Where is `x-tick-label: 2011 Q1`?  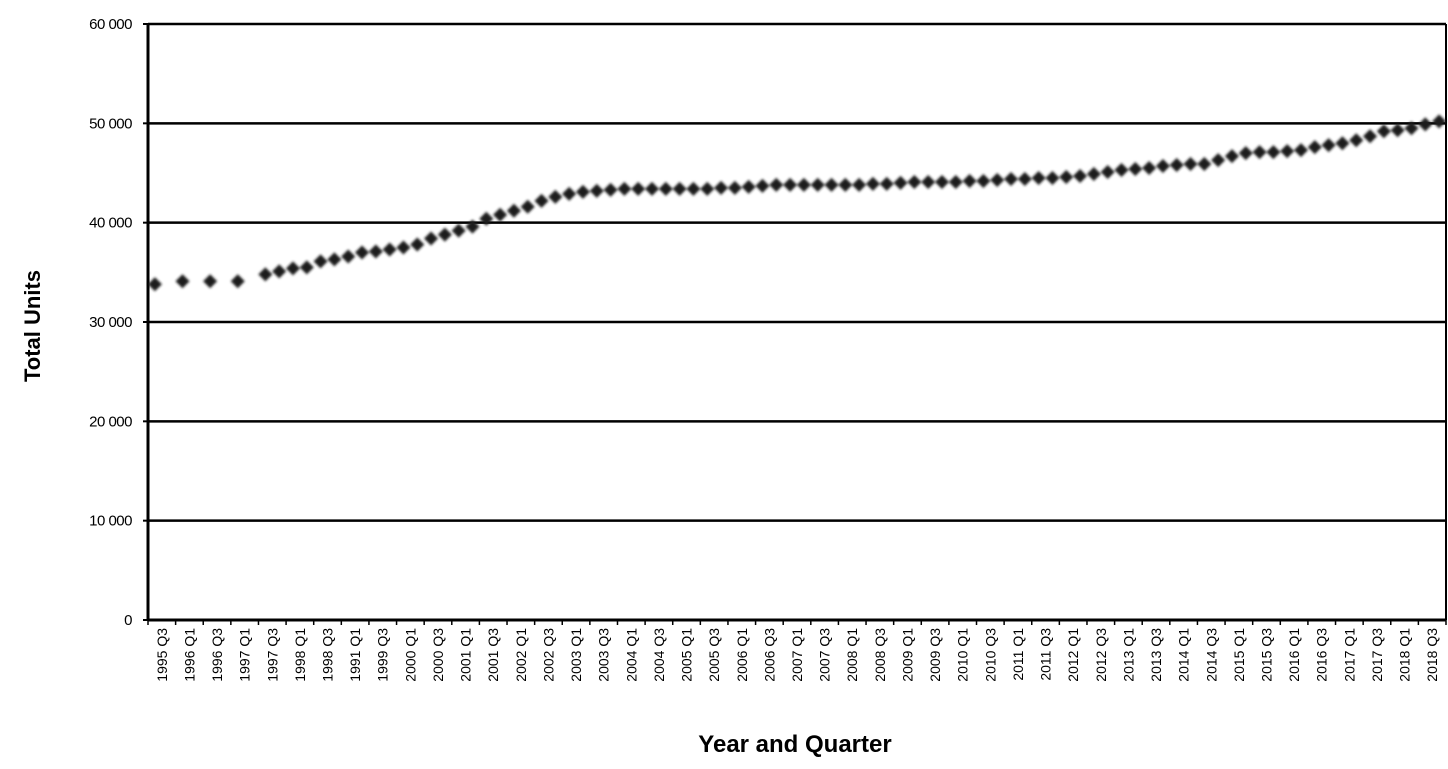 x-tick-label: 2011 Q1 is located at coordinates (1018, 654).